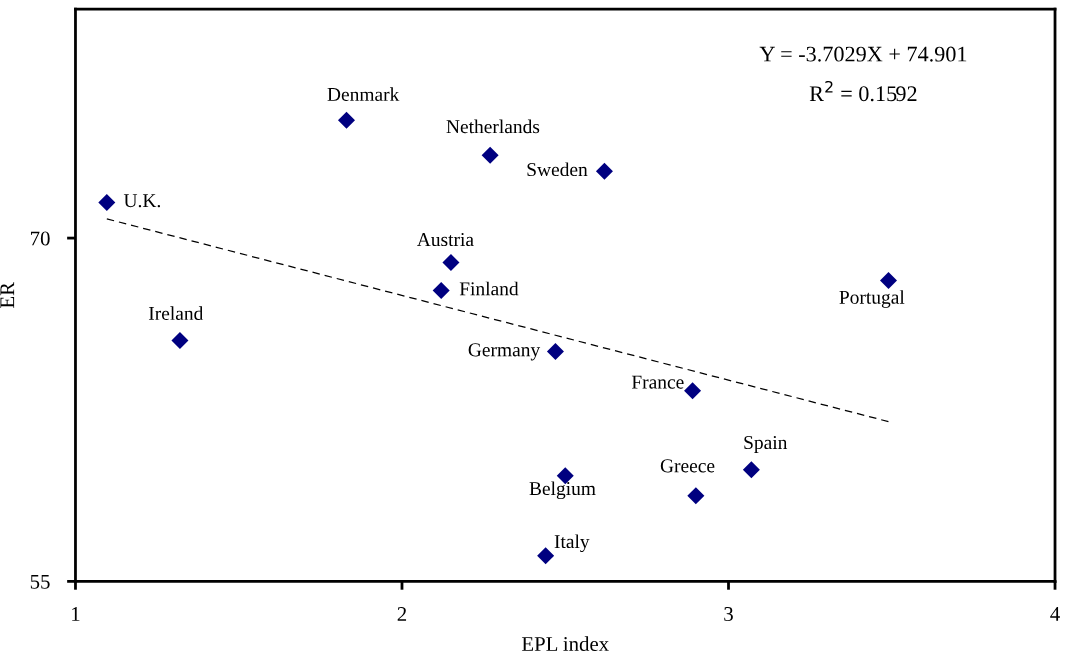 This screenshot has width=1066, height=659. I want to click on annotation: Germany, so click(504, 352).